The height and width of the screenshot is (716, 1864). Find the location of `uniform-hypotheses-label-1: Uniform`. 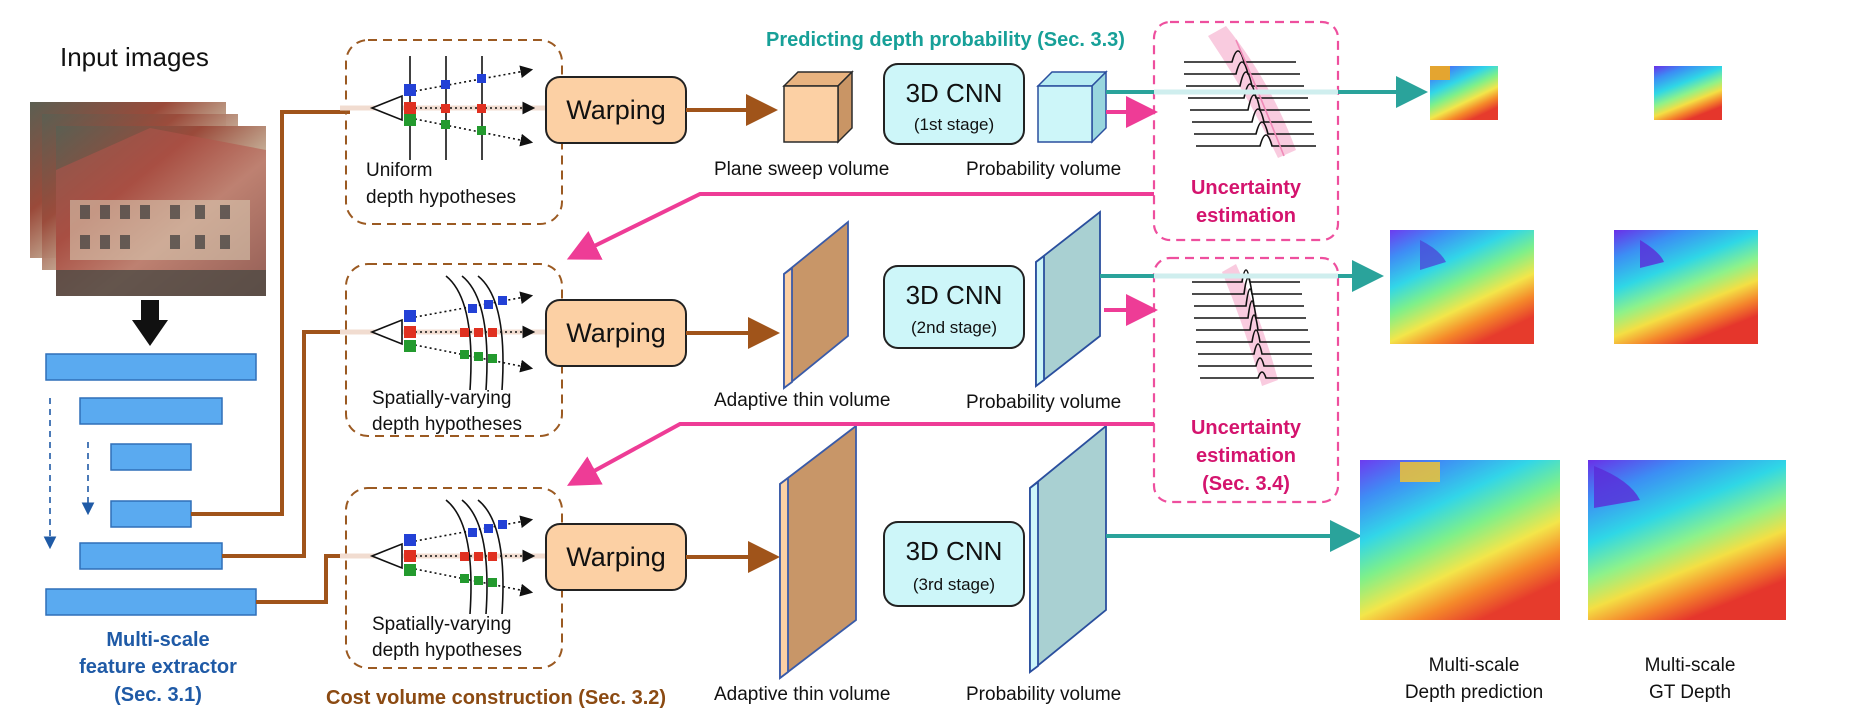

uniform-hypotheses-label-1: Uniform is located at coordinates (399, 170).